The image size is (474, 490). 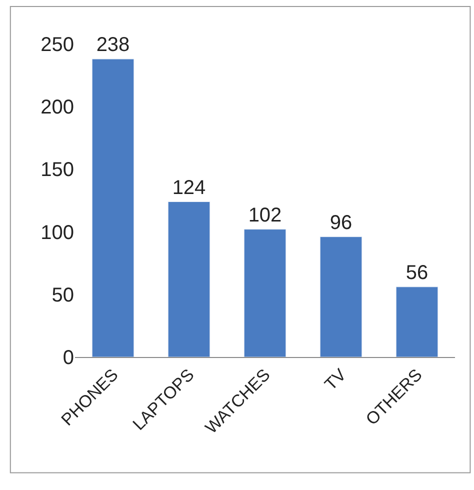 What do you see at coordinates (57, 170) in the screenshot?
I see `y-tick-label: 150` at bounding box center [57, 170].